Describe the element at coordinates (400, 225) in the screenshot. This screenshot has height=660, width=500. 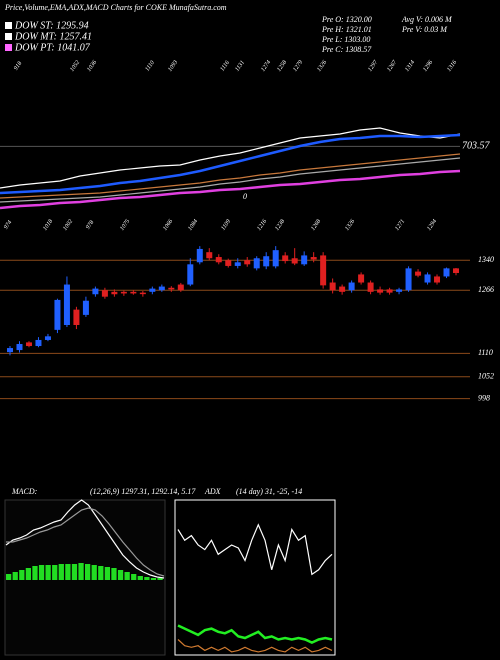
I see `volume-label: 1271` at that location.